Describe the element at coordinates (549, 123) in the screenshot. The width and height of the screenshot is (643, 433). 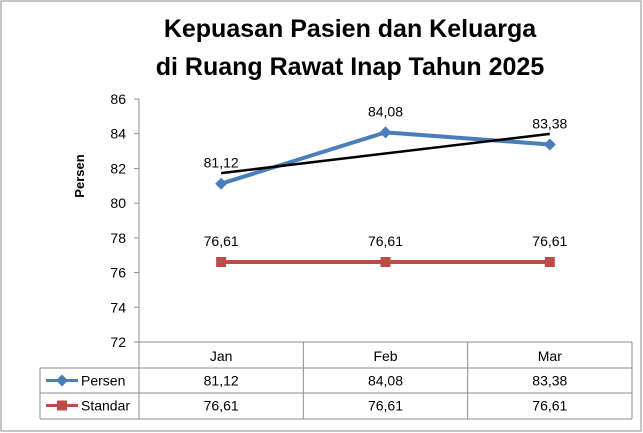
I see `data-label: 83,38` at that location.